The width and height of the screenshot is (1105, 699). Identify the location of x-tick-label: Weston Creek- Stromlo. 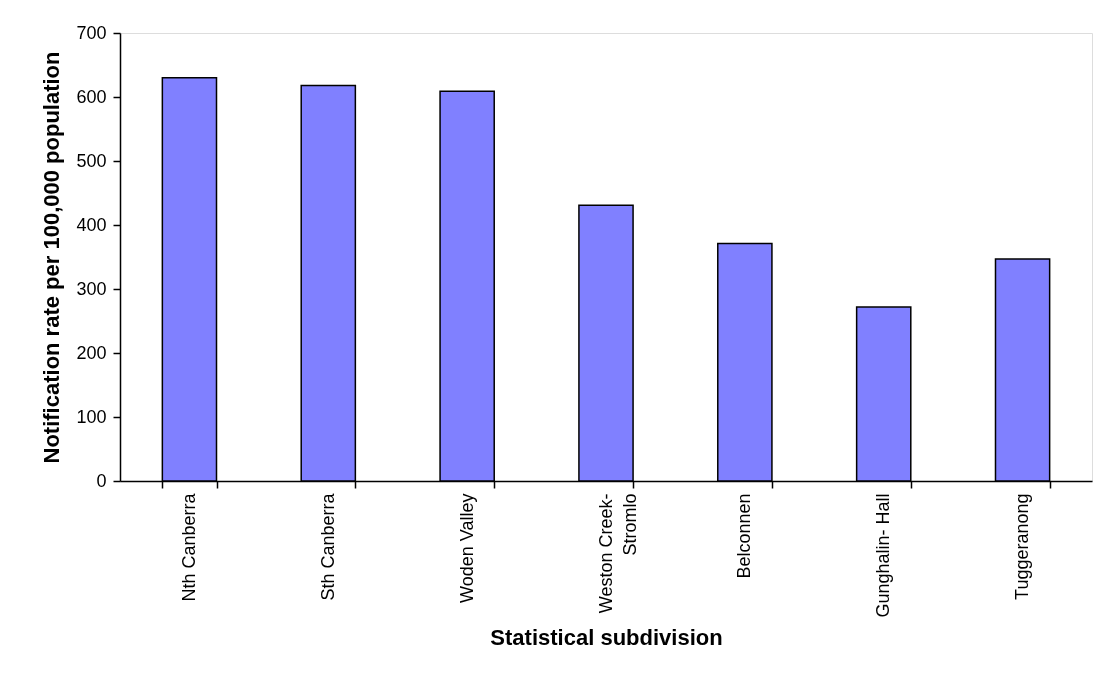
(617, 553).